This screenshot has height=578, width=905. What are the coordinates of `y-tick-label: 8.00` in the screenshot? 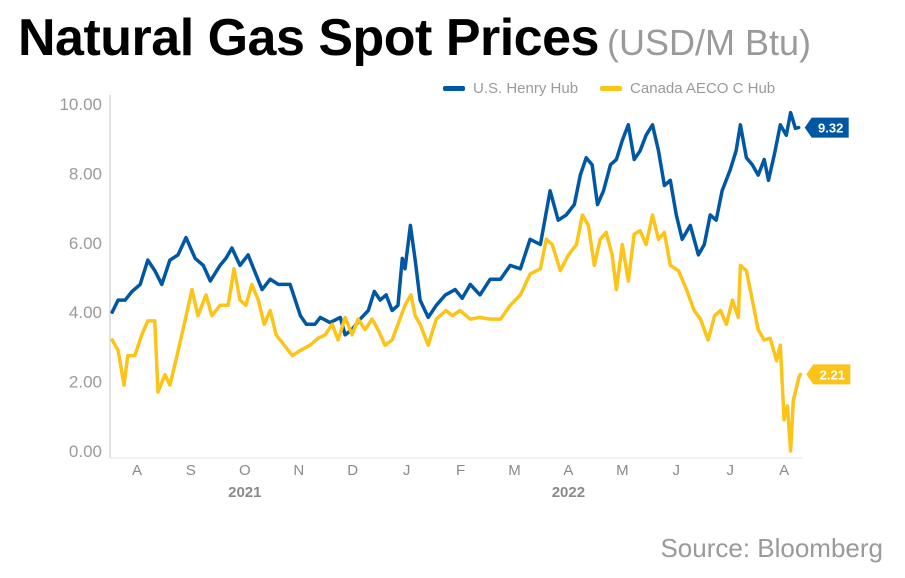 It's located at (85, 173).